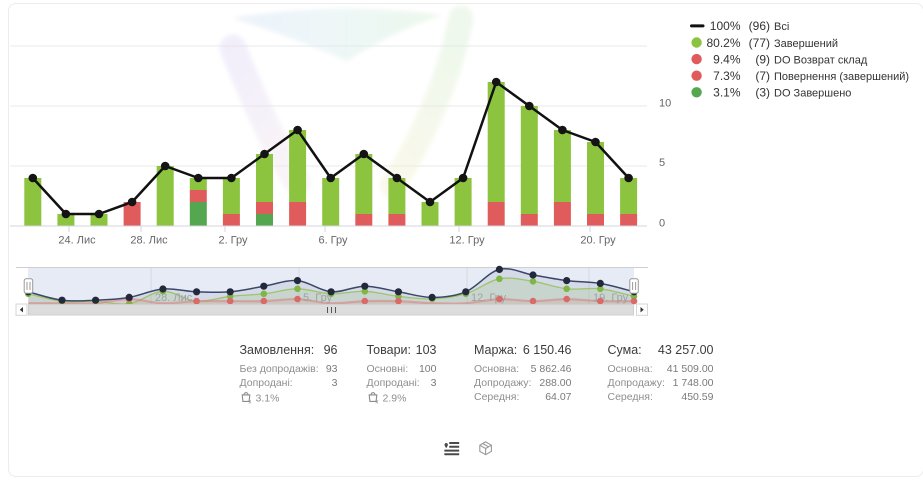  Describe the element at coordinates (727, 59) in the screenshot. I see `svg-text: 9.4%` at that location.